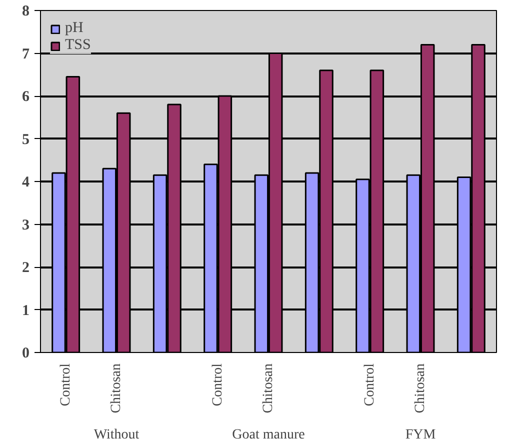 The height and width of the screenshot is (445, 506). Describe the element at coordinates (26, 182) in the screenshot. I see `y-tick-label: 4` at that location.